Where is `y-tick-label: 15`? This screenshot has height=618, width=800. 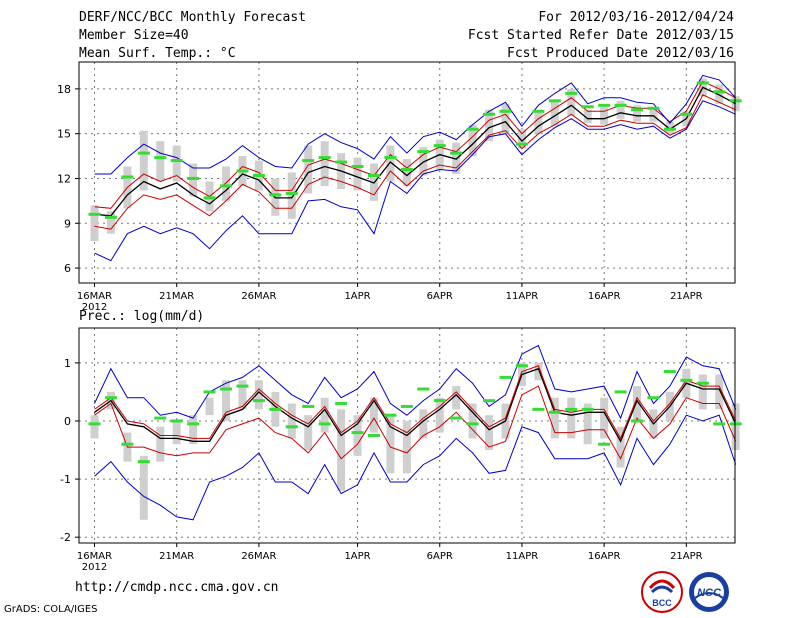 y-tick-label: 15 is located at coordinates (64, 134).